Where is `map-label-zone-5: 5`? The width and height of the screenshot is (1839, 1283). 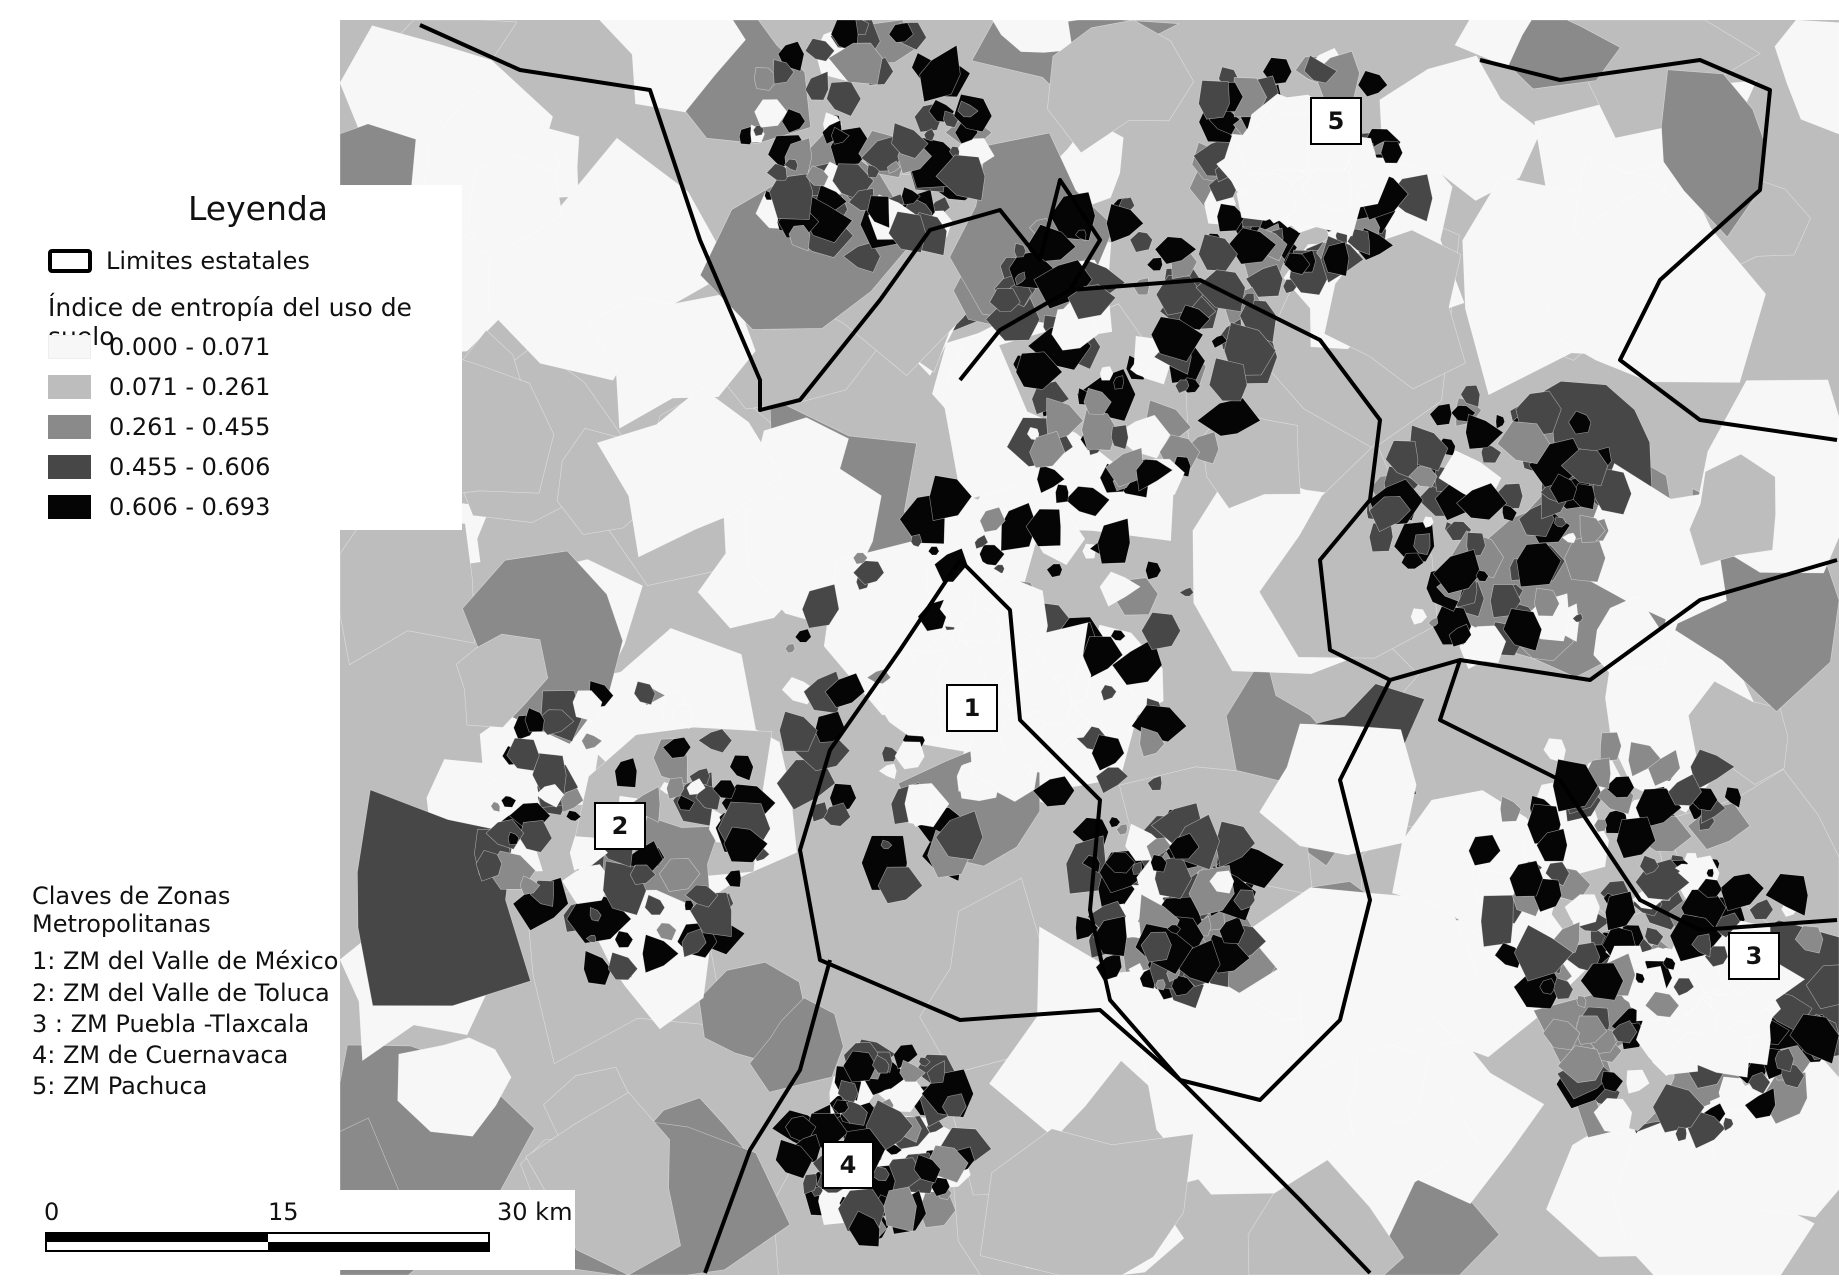 map-label-zone-5: 5 is located at coordinates (1336, 121).